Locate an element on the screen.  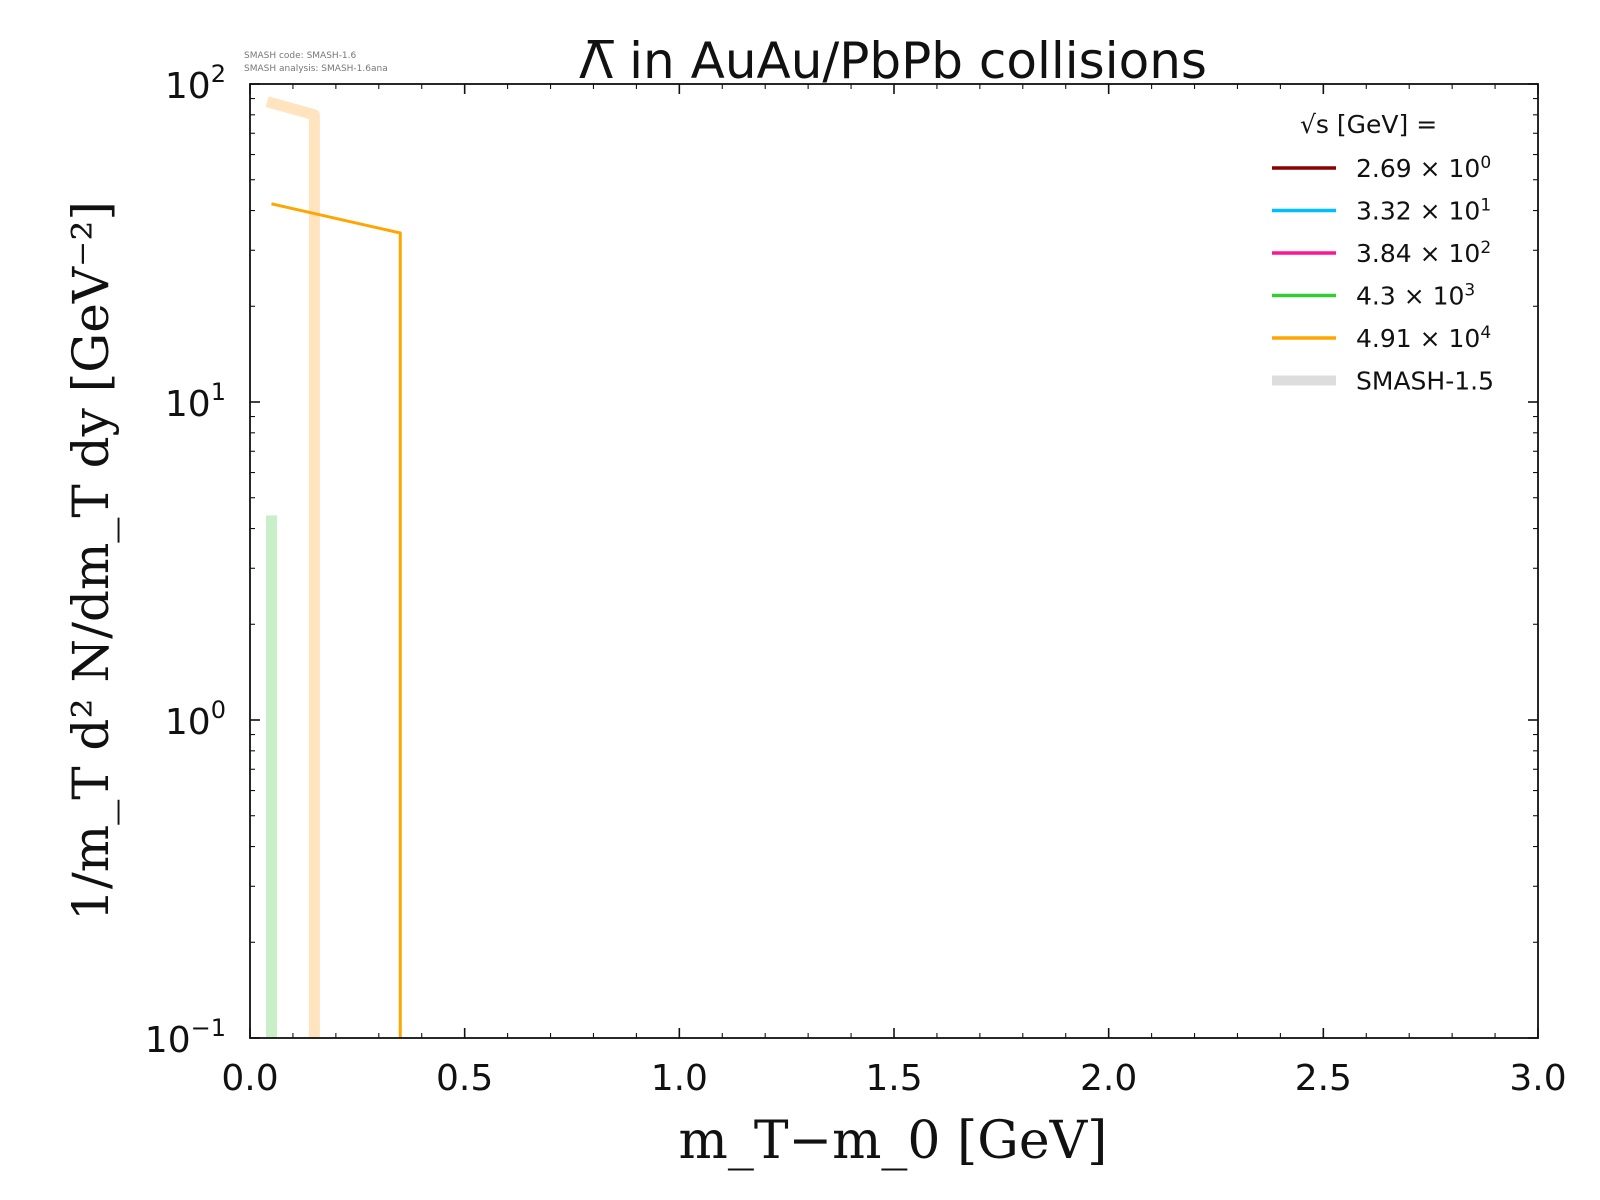
y-tick-labels: 10⁻¹ 10⁰ 10¹ 10² is located at coordinates (185, 560).